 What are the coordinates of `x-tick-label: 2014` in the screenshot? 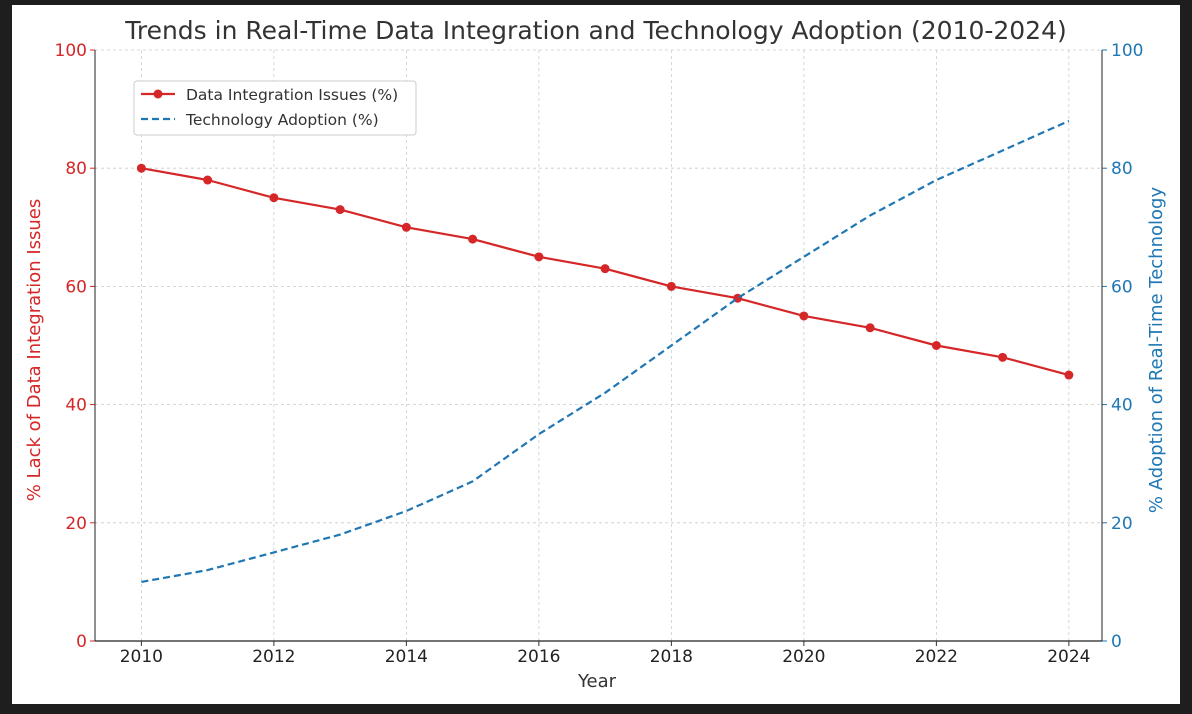 It's located at (406, 657).